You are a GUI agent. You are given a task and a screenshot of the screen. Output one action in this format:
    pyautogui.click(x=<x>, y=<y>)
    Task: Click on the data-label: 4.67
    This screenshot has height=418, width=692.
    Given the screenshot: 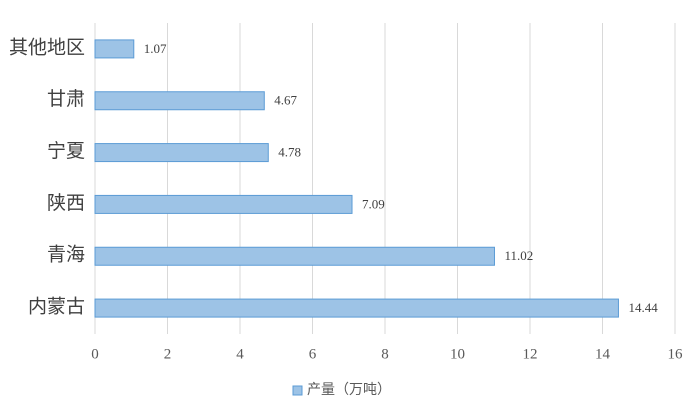 What is the action you would take?
    pyautogui.click(x=285, y=100)
    